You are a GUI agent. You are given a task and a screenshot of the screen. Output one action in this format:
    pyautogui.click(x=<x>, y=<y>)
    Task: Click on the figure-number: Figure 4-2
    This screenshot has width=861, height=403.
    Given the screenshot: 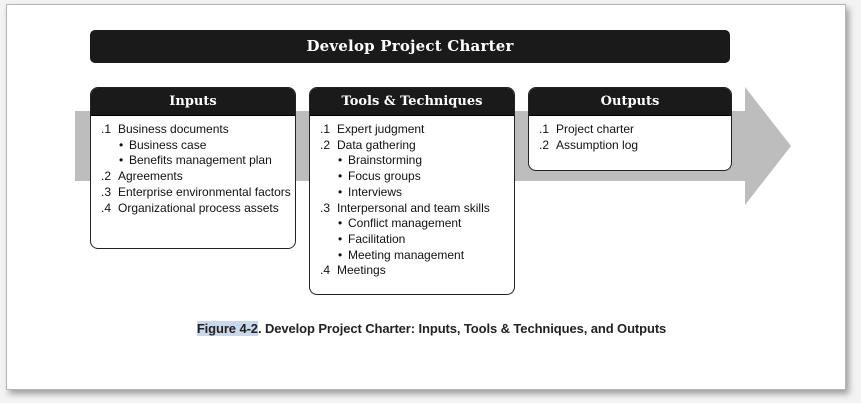 What is the action you would take?
    pyautogui.click(x=227, y=328)
    